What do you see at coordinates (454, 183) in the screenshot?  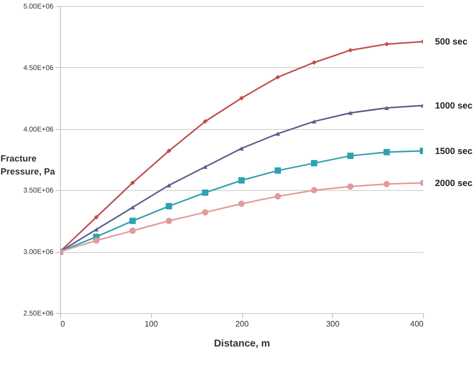 I see `series-label: 2000 sec` at bounding box center [454, 183].